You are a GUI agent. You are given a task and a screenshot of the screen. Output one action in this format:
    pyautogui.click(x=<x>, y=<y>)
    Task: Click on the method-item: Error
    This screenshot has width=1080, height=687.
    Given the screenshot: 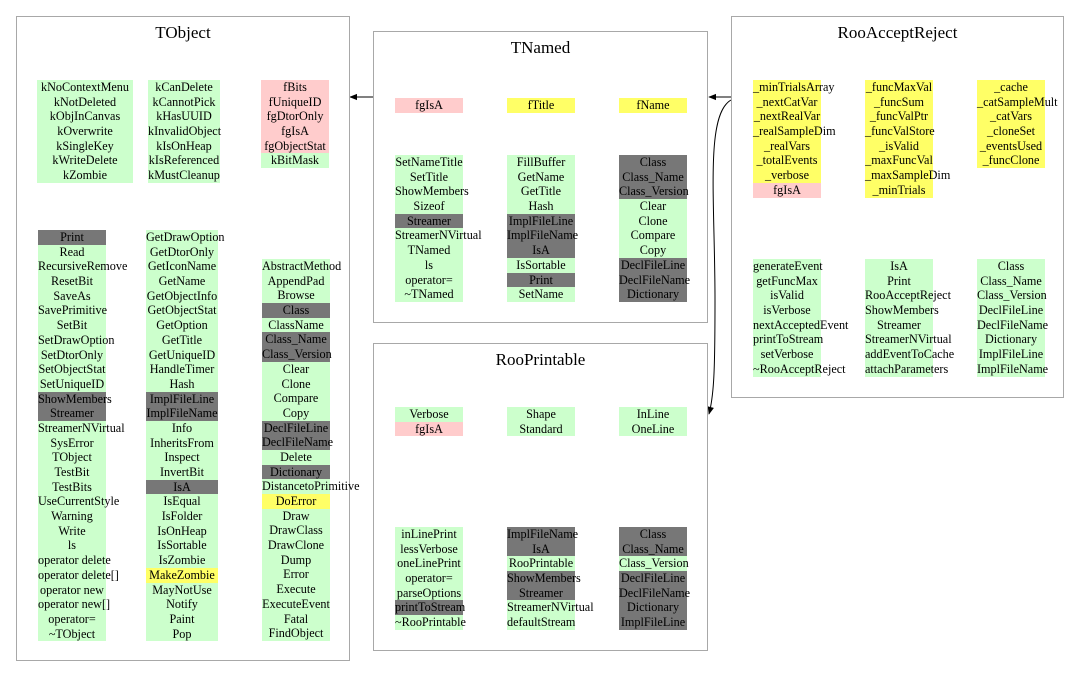 What is the action you would take?
    pyautogui.click(x=296, y=575)
    